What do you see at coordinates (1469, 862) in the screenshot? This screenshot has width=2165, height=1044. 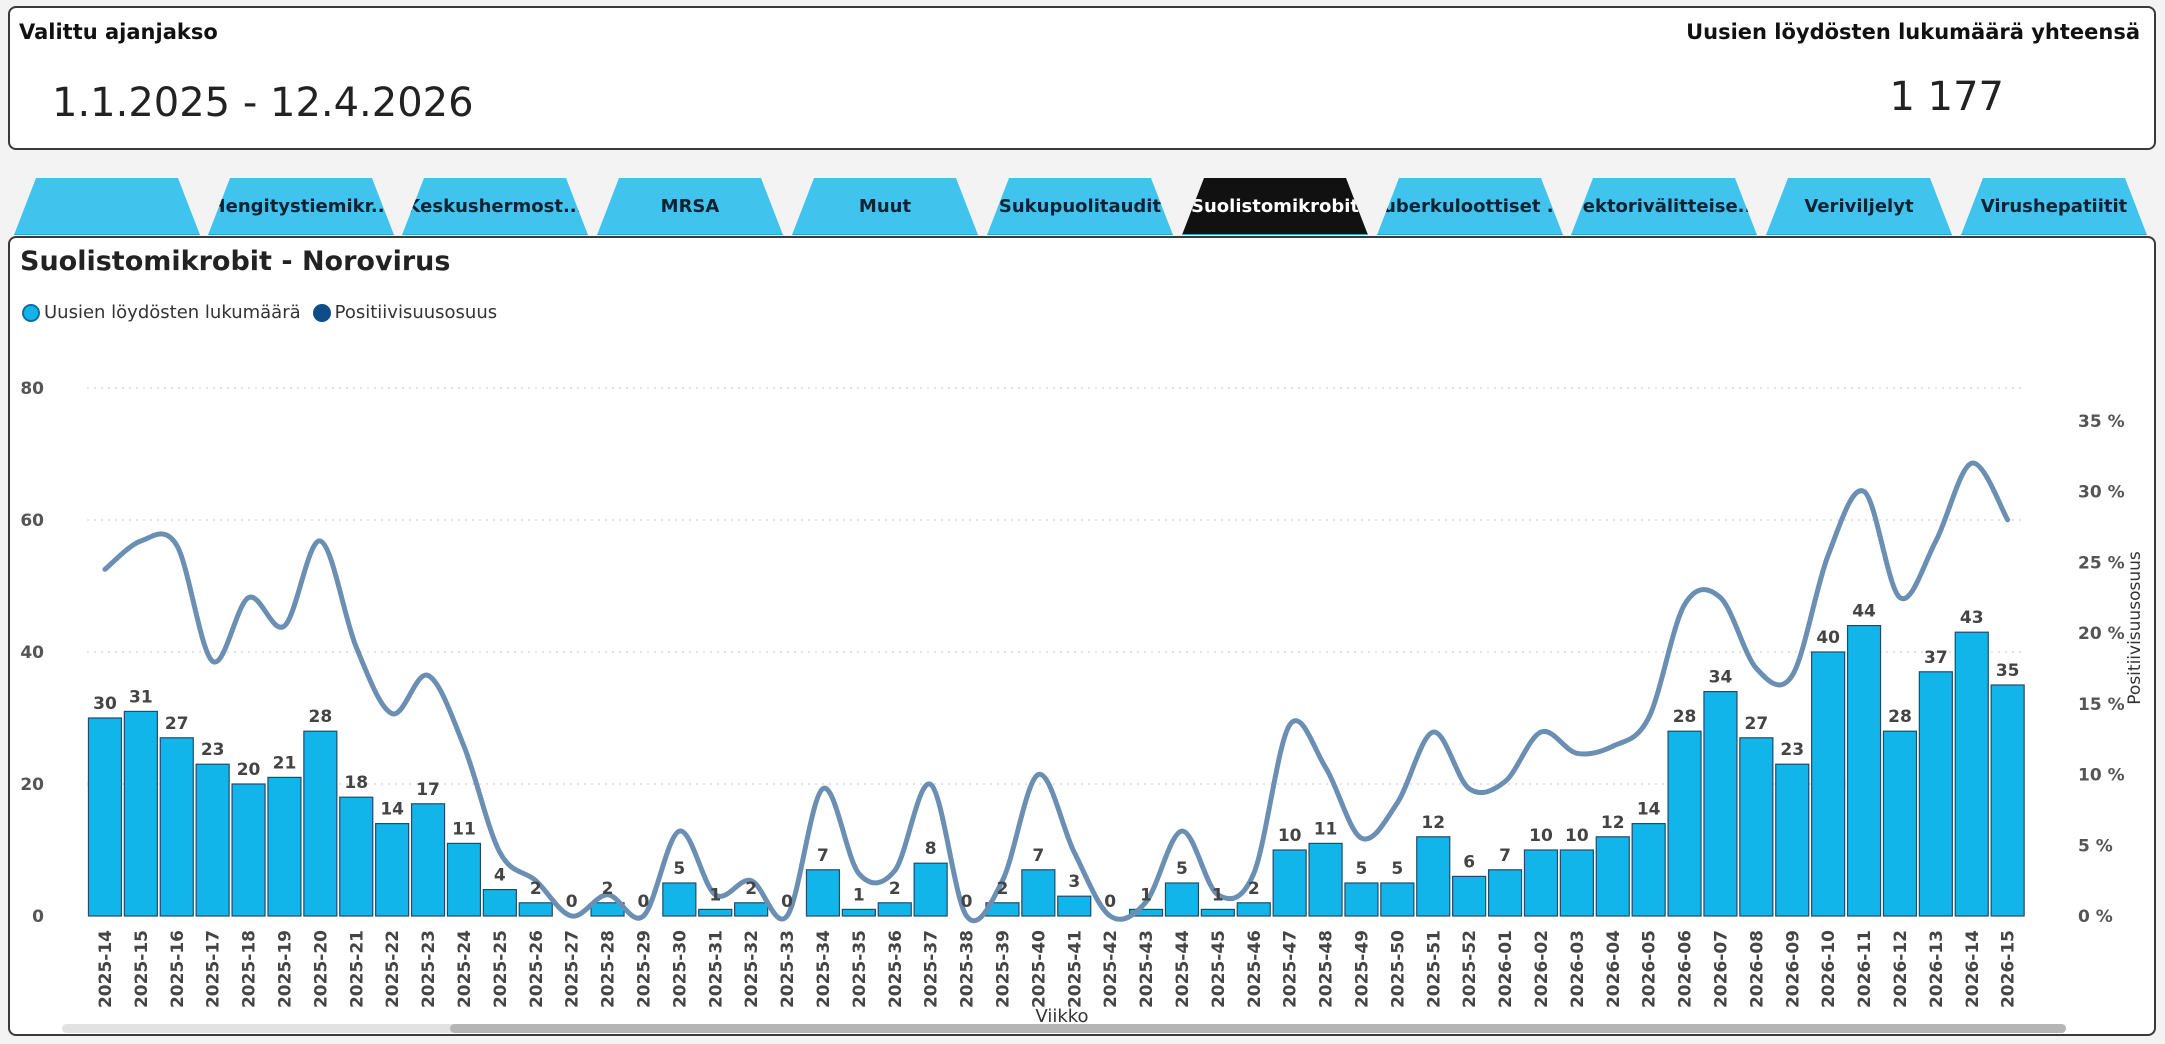 I see `bar-data-label: 6` at bounding box center [1469, 862].